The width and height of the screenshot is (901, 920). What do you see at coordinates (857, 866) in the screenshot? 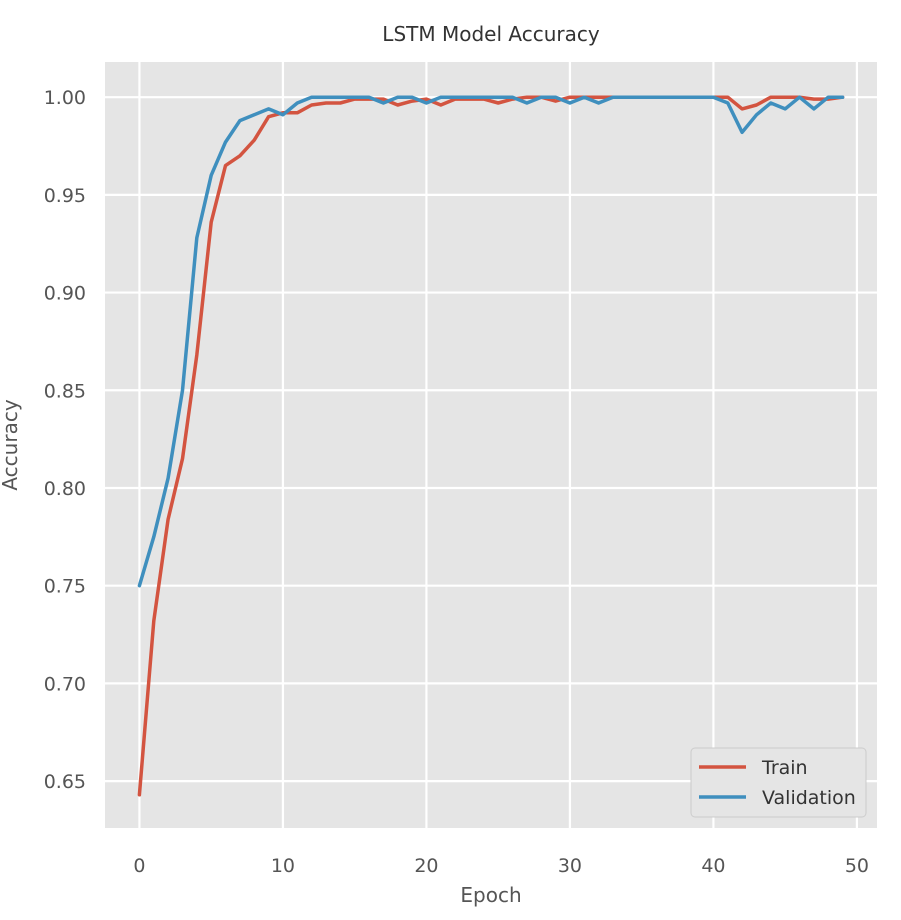
I see `x-tick-label: 50` at bounding box center [857, 866].